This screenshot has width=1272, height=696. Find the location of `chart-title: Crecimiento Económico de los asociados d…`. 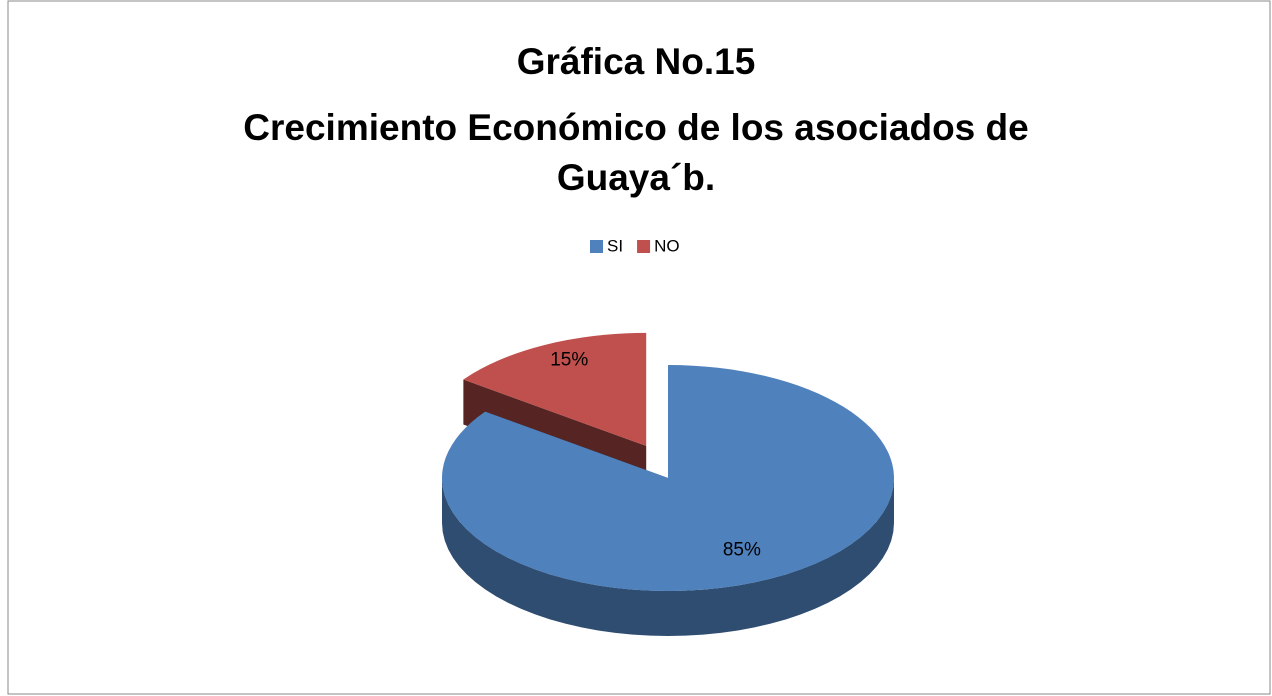

chart-title: Crecimiento Económico de los asociados d… is located at coordinates (635, 127).